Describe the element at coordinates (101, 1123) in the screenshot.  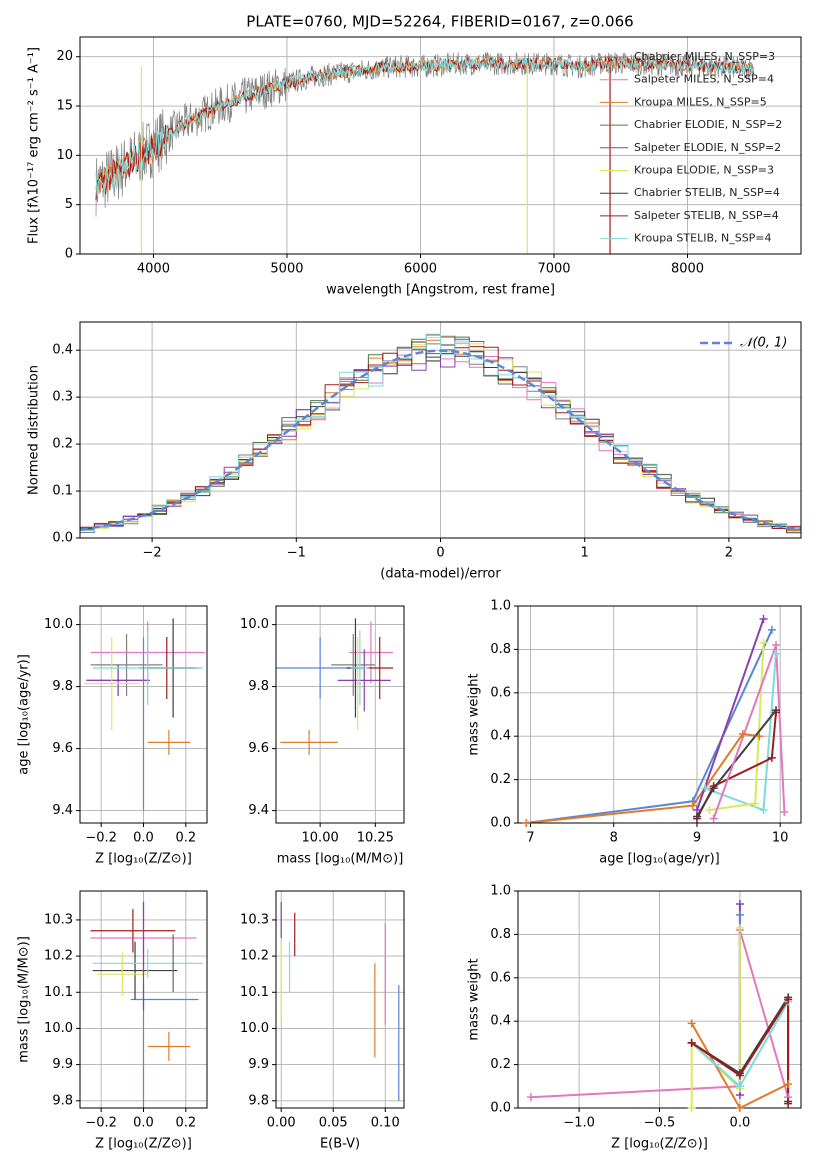
I see `x-tick-label: −0.2` at that location.